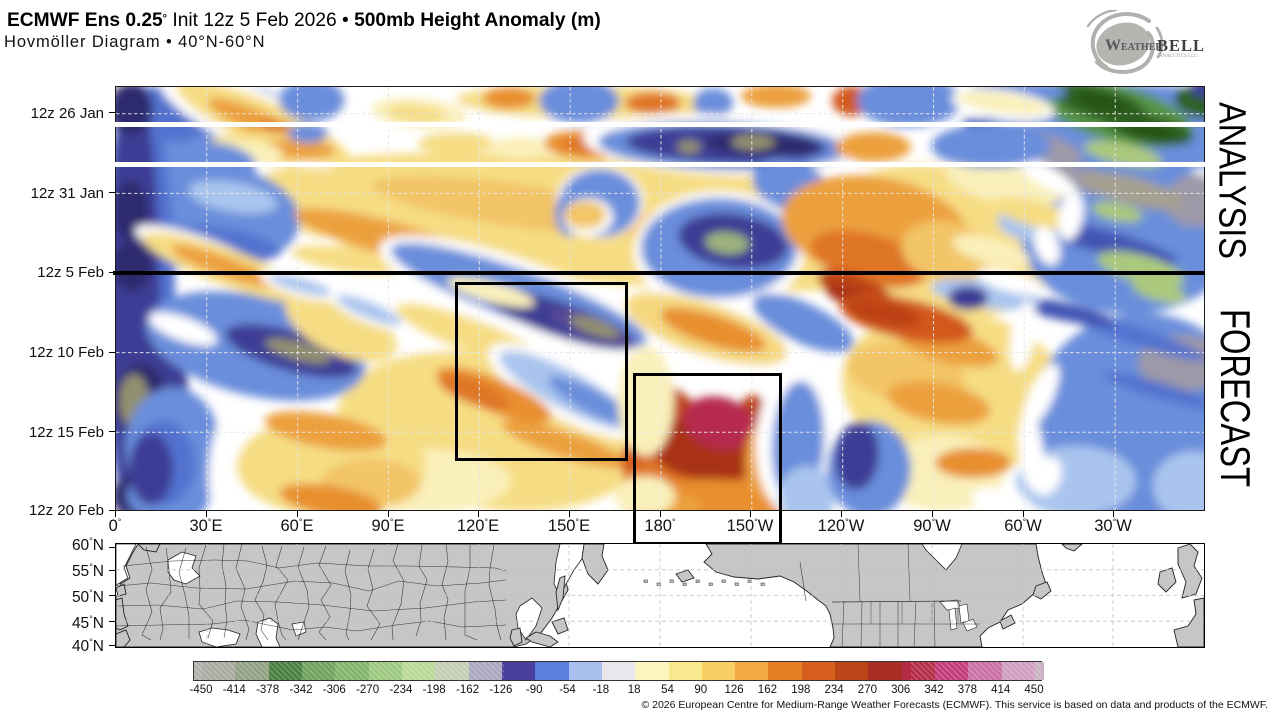 The height and width of the screenshot is (716, 1273). Describe the element at coordinates (1232, 180) in the screenshot. I see `svg-text: ANALYSIS` at that location.